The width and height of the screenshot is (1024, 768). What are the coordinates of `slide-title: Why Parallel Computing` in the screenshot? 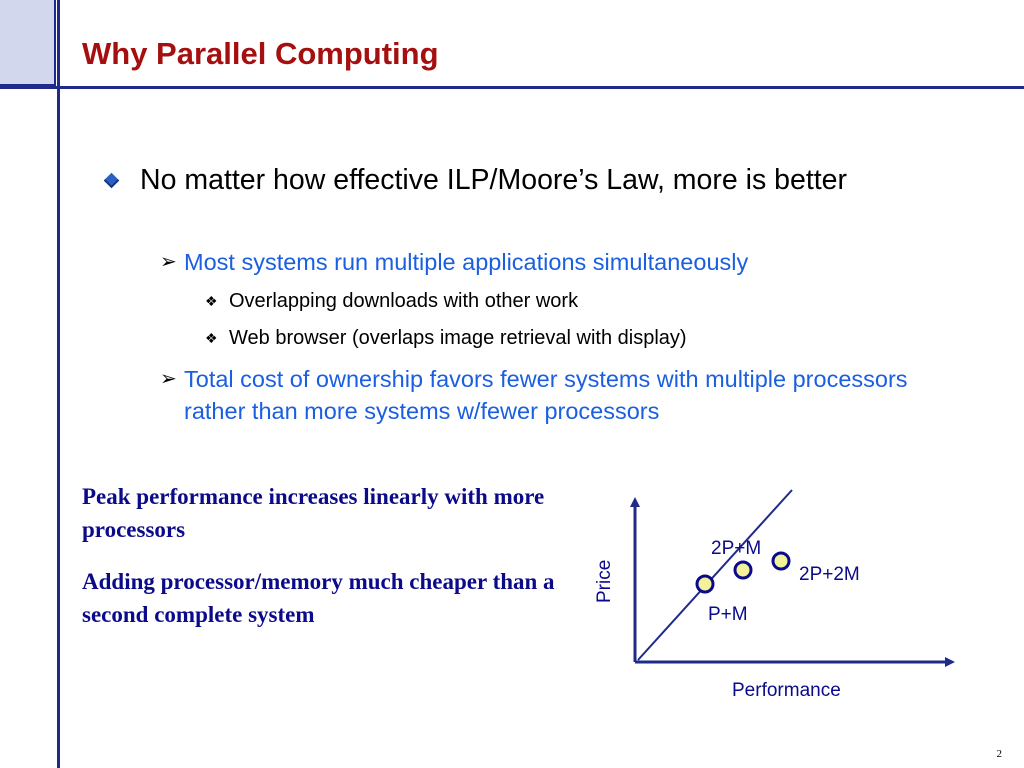 It's located at (260, 53).